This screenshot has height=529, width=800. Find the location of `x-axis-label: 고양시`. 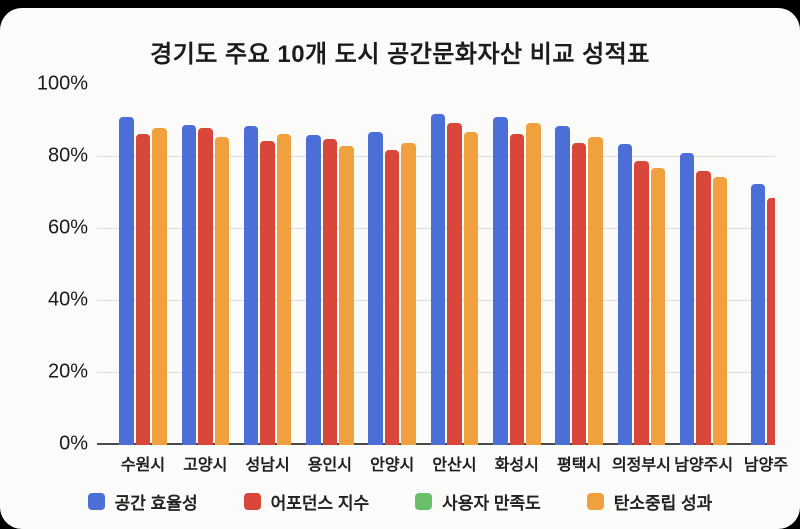

x-axis-label: 고양시 is located at coordinates (205, 465).